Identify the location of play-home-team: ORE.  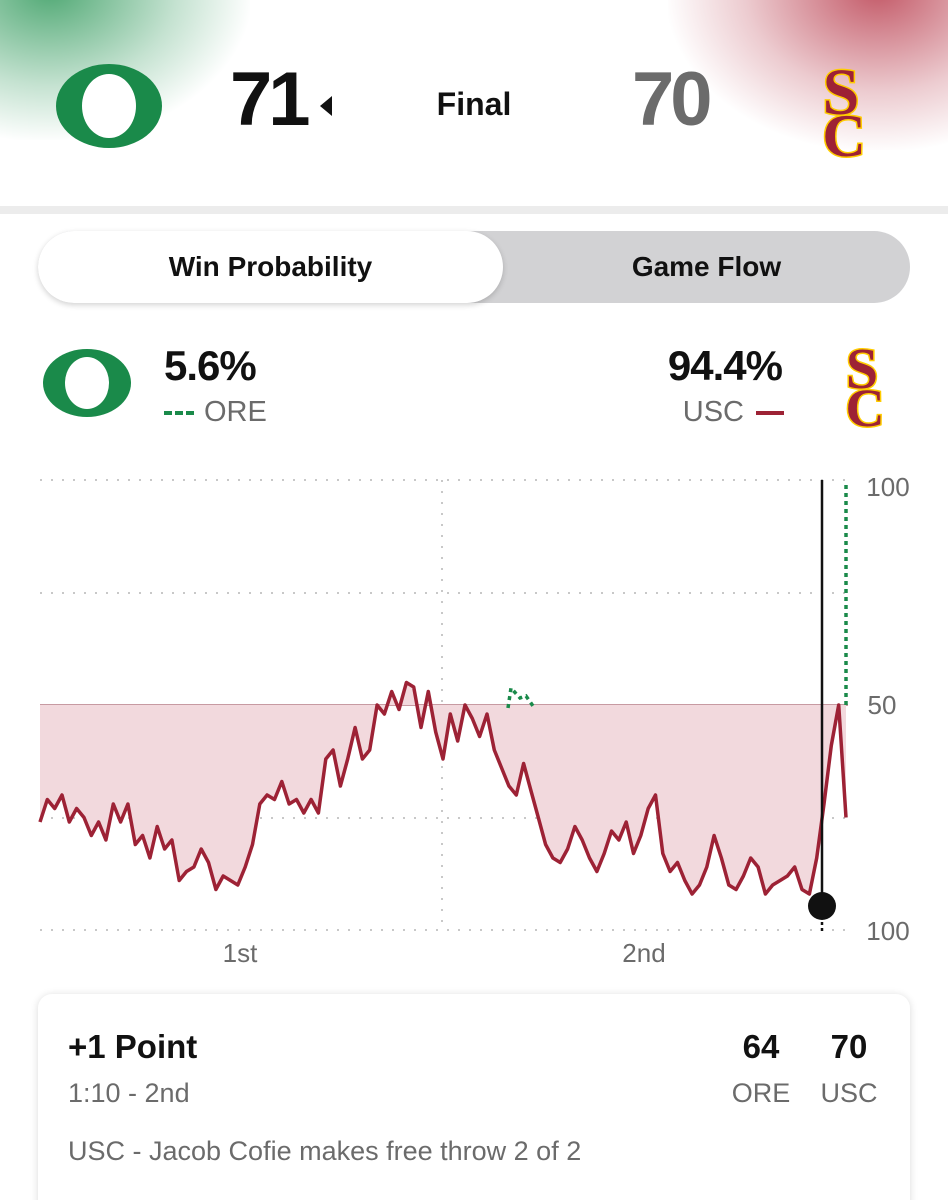
(761, 1093).